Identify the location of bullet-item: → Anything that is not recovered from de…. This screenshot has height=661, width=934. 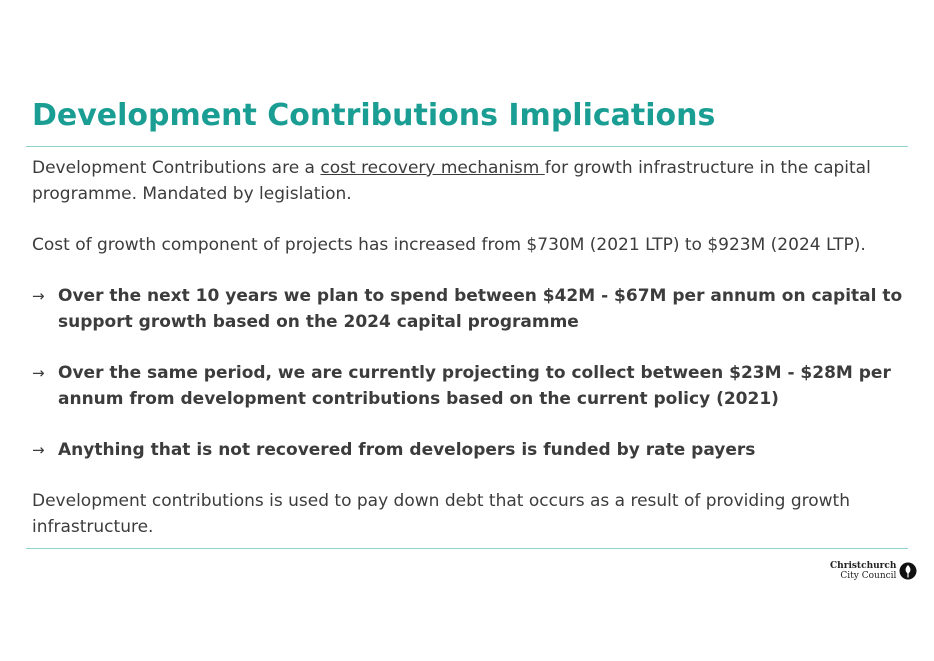
(468, 450).